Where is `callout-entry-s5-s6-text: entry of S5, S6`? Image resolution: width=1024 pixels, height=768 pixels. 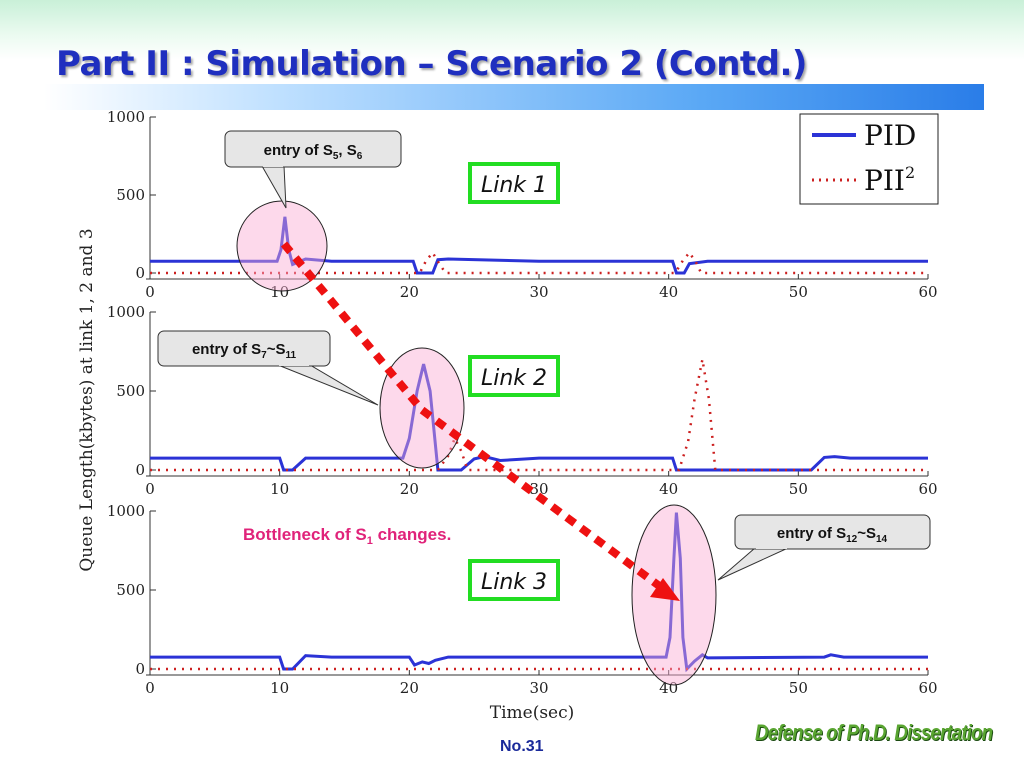
callout-entry-s5-s6-text: entry of S5, S6 is located at coordinates (313, 152).